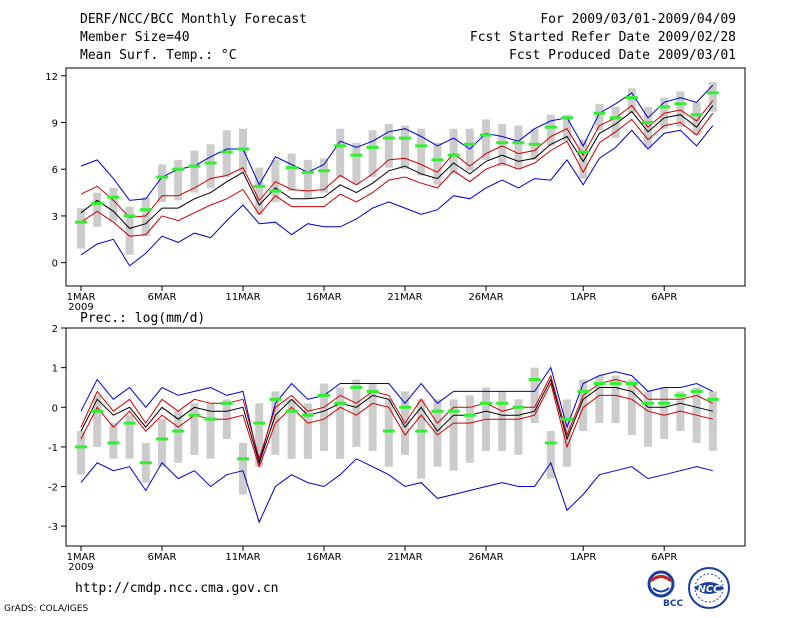 The image size is (800, 618). I want to click on forecast-period: For 2009/03/01-2009/04/09, so click(638, 19).